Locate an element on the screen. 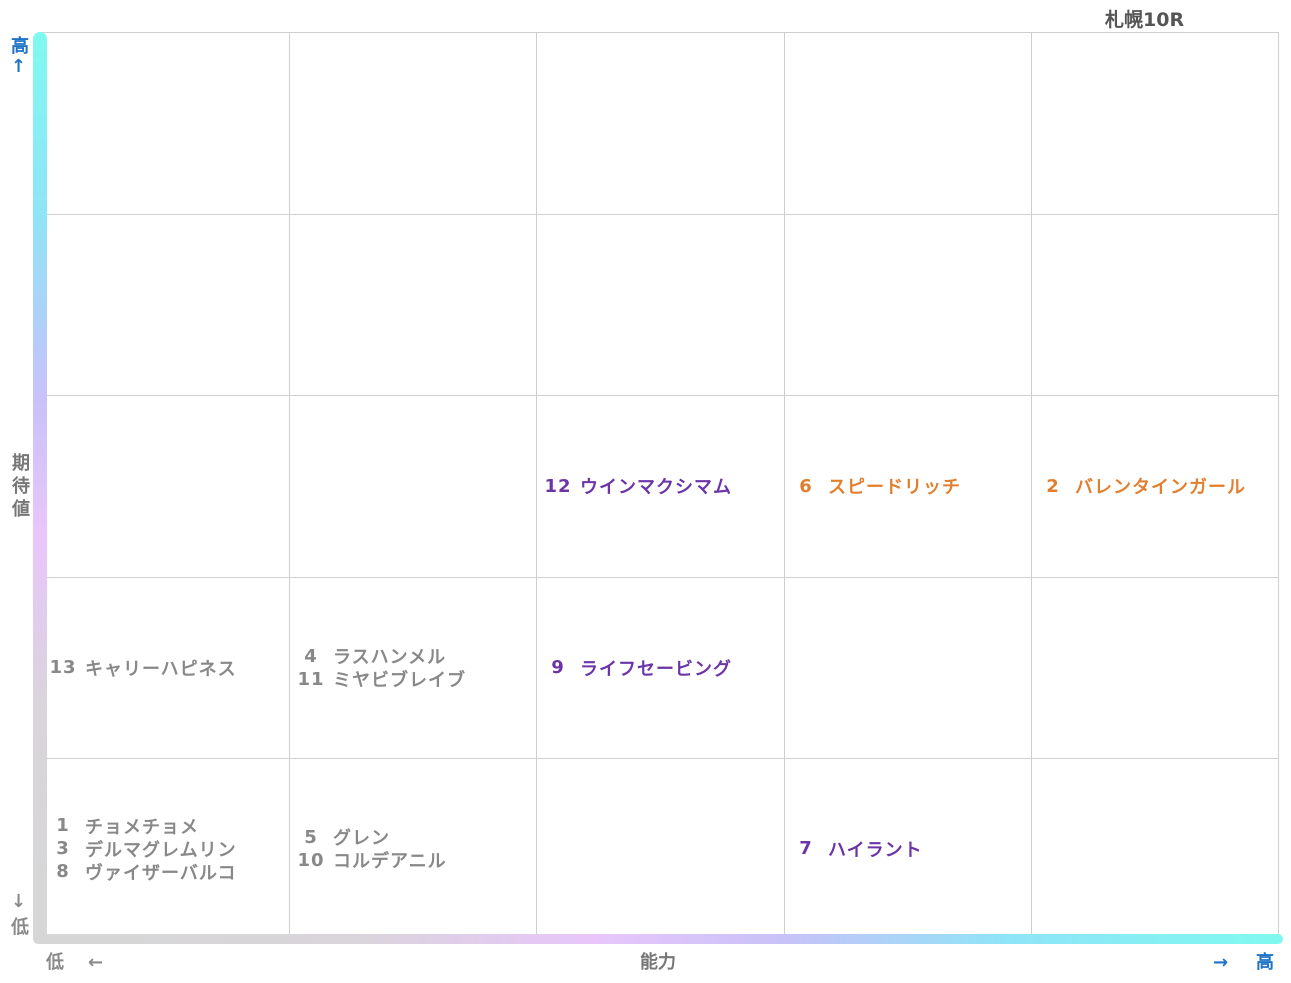 The height and width of the screenshot is (983, 1291). horse-entry: 5 グレン is located at coordinates (412, 838).